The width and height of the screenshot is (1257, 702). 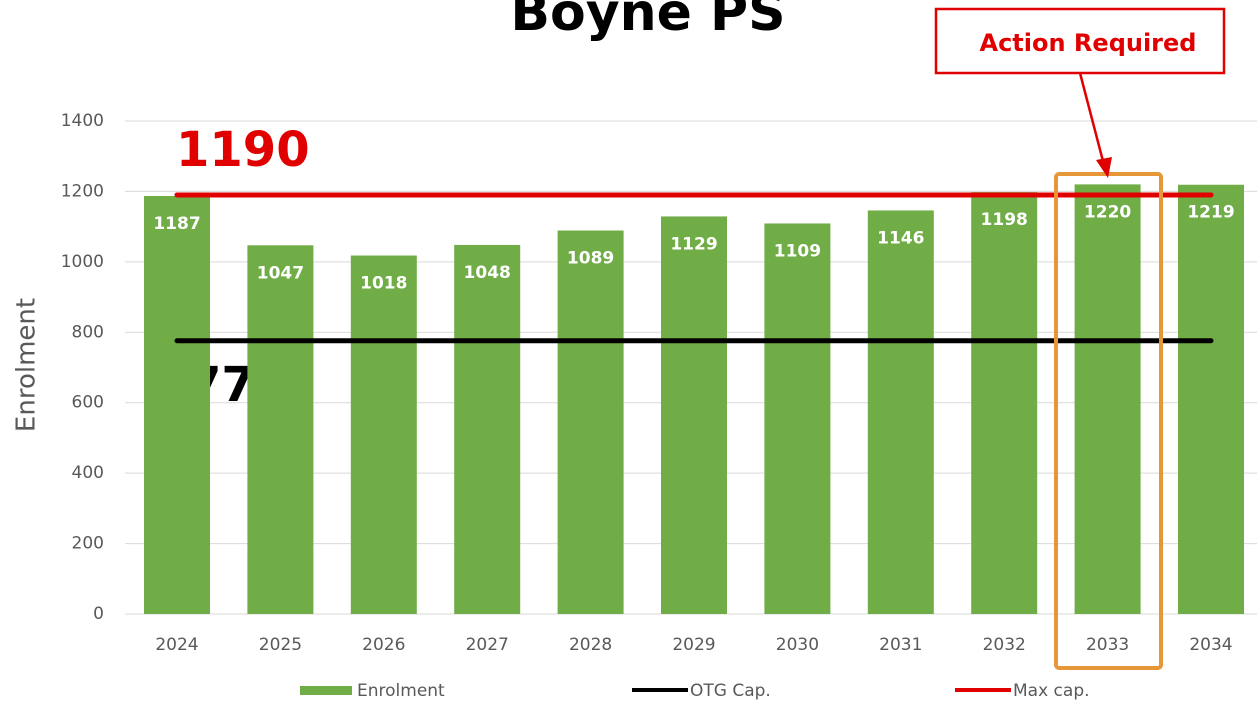 I want to click on y-tick-label: 600, so click(x=88, y=403).